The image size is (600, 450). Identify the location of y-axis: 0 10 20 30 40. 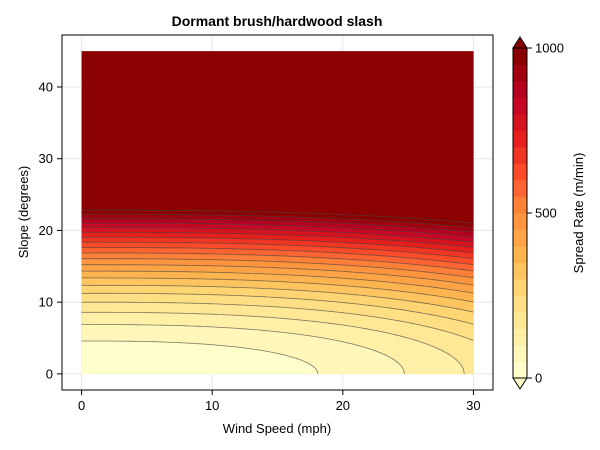
(50, 230).